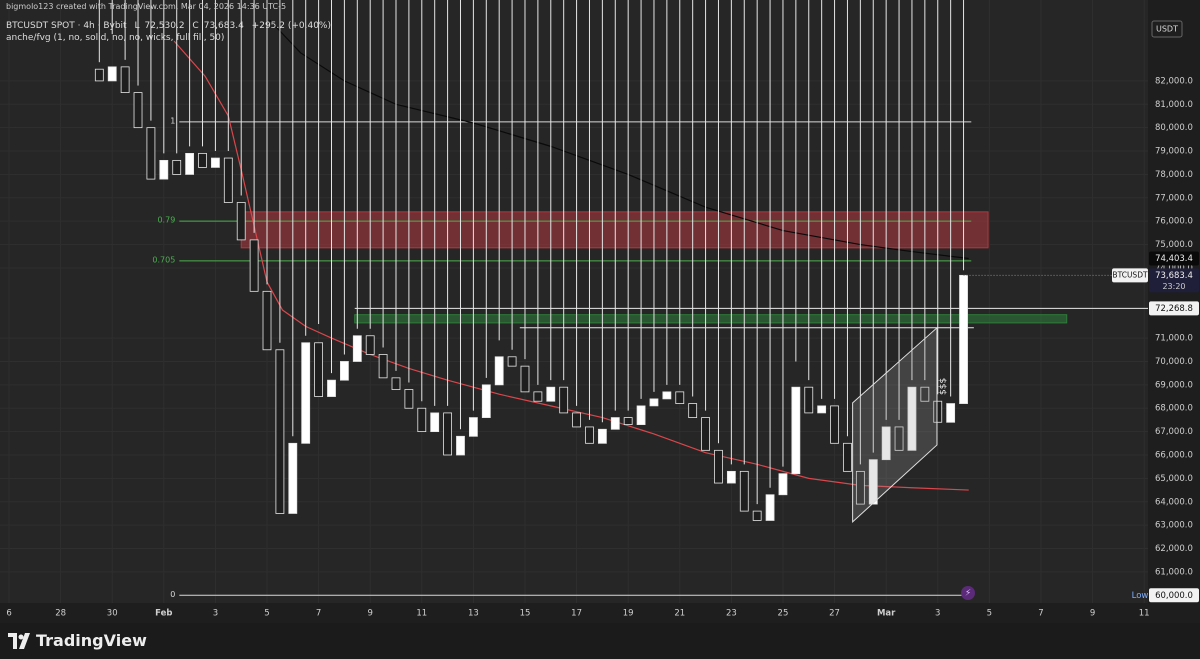 Image resolution: width=1200 pixels, height=659 pixels. Describe the element at coordinates (1130, 275) in the screenshot. I see `symbol-box` at that location.